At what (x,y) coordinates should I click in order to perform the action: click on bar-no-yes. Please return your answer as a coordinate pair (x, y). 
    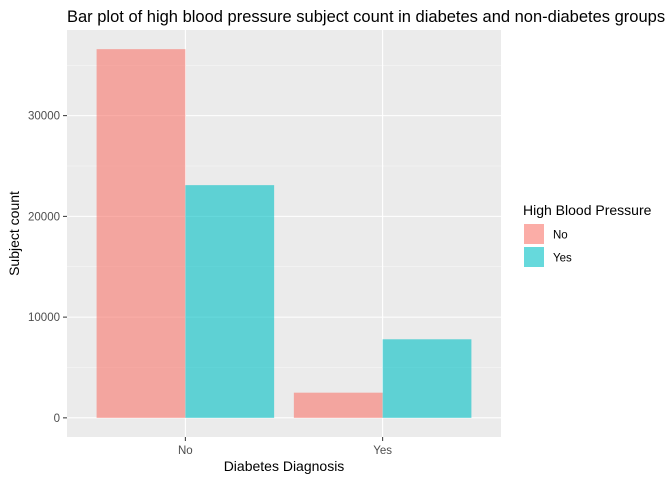
    Looking at the image, I should click on (230, 301).